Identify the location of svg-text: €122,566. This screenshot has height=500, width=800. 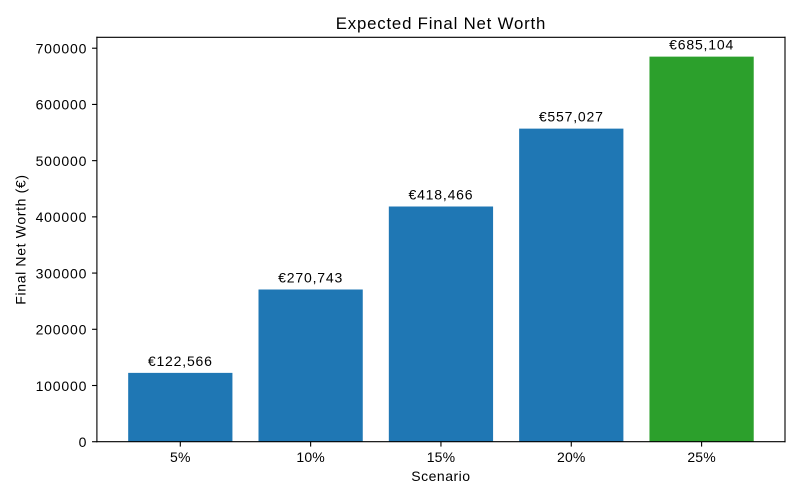
(180, 361).